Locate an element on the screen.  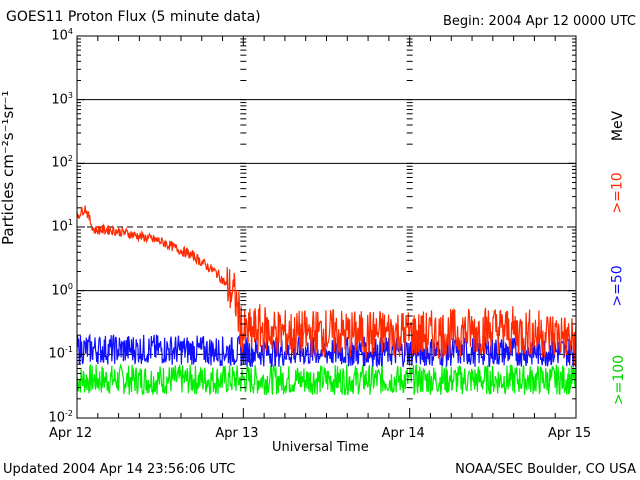
y-axis-label-text: Particles cm⁻²s⁻¹sr⁻¹ is located at coordinates (8, 167).